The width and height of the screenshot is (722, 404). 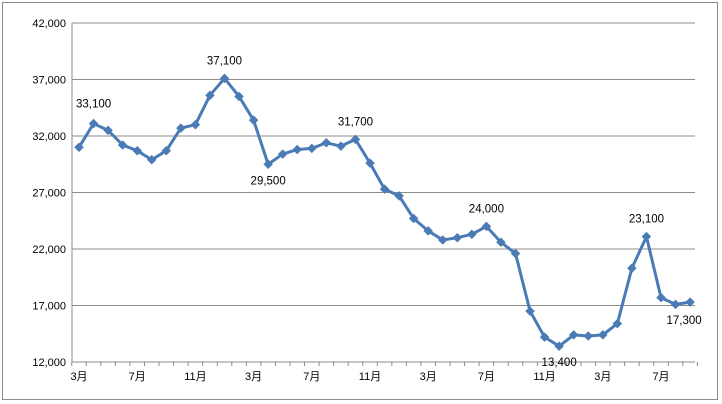 I want to click on data-label: 17,300, so click(x=684, y=321).